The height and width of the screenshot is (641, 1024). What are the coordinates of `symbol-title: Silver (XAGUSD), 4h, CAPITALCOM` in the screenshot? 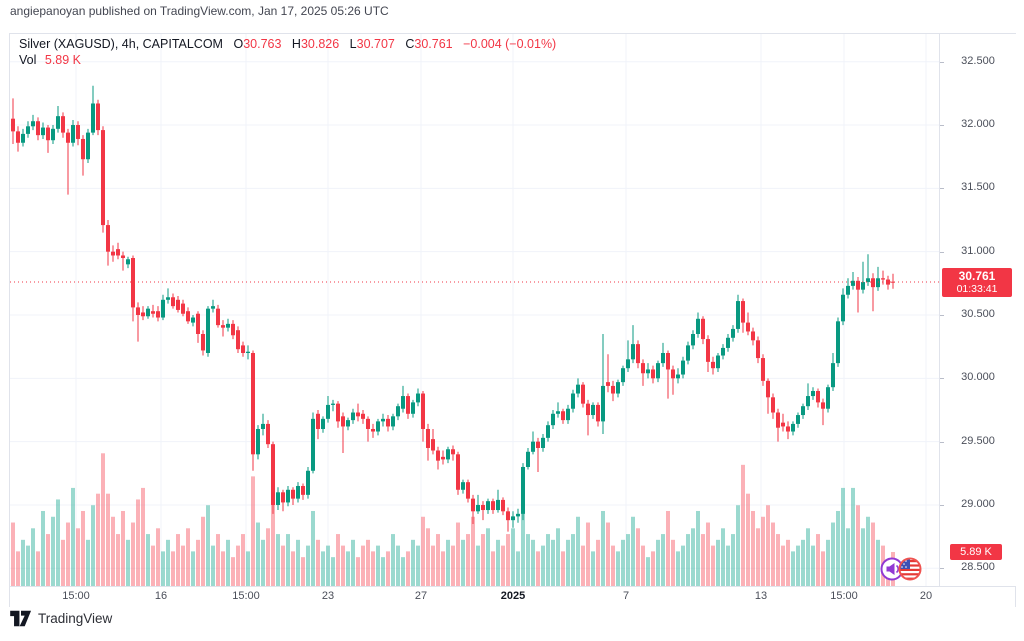 It's located at (121, 44).